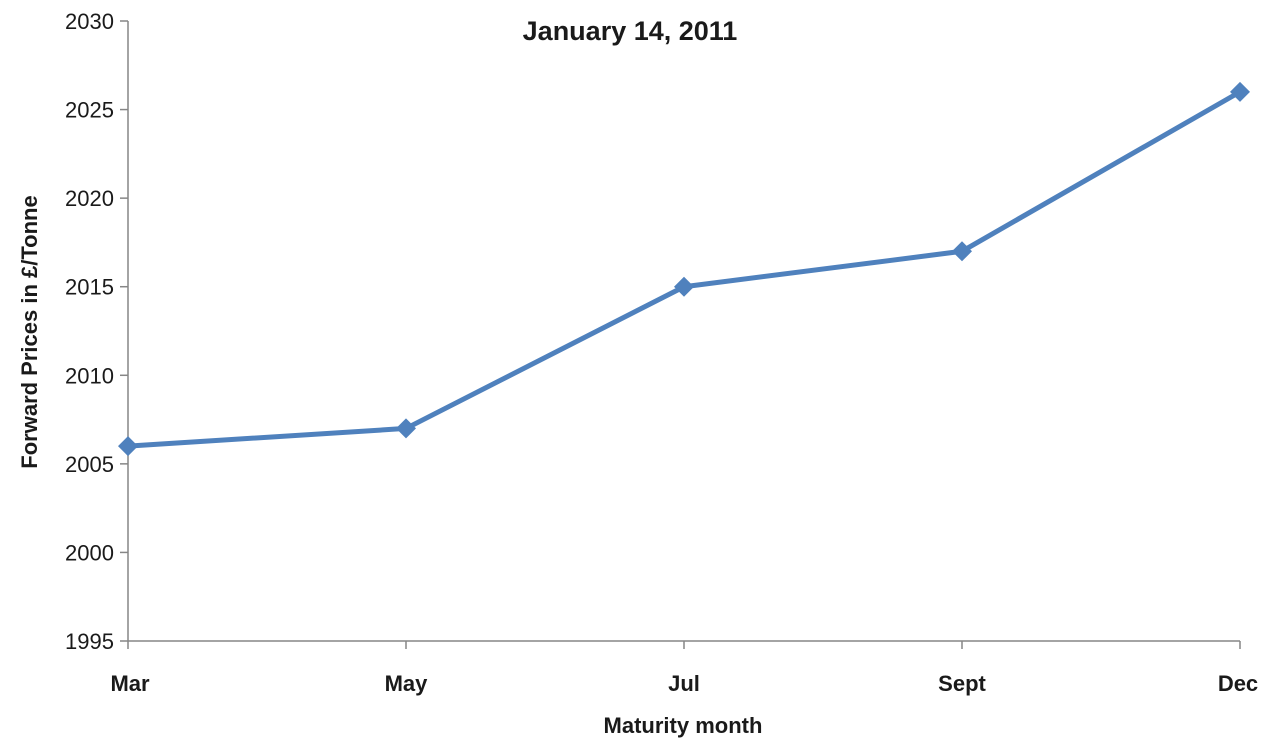  What do you see at coordinates (89, 198) in the screenshot?
I see `y-tick-label: 2020` at bounding box center [89, 198].